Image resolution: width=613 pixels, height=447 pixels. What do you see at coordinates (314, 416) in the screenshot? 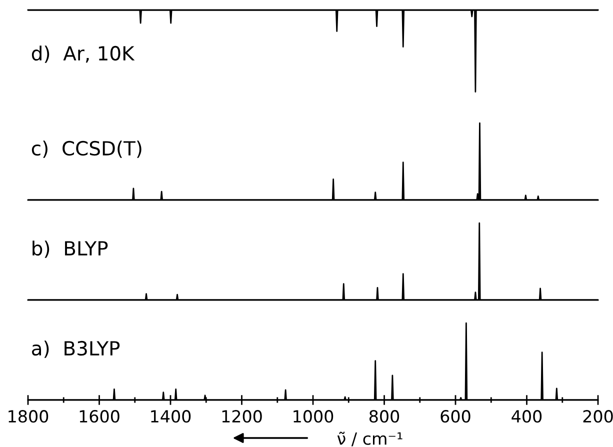
I see `x-tick-label: 1000` at bounding box center [314, 416].